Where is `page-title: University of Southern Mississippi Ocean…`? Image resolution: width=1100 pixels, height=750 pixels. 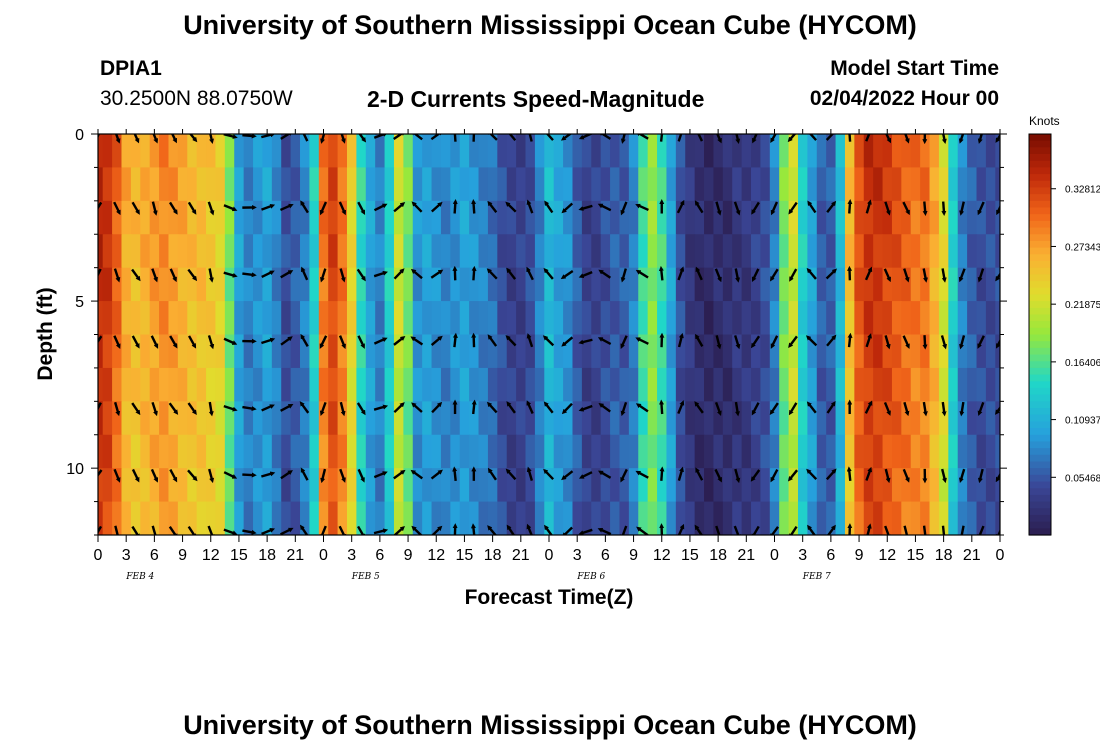
page-title: University of Southern Mississippi Ocean… is located at coordinates (550, 25).